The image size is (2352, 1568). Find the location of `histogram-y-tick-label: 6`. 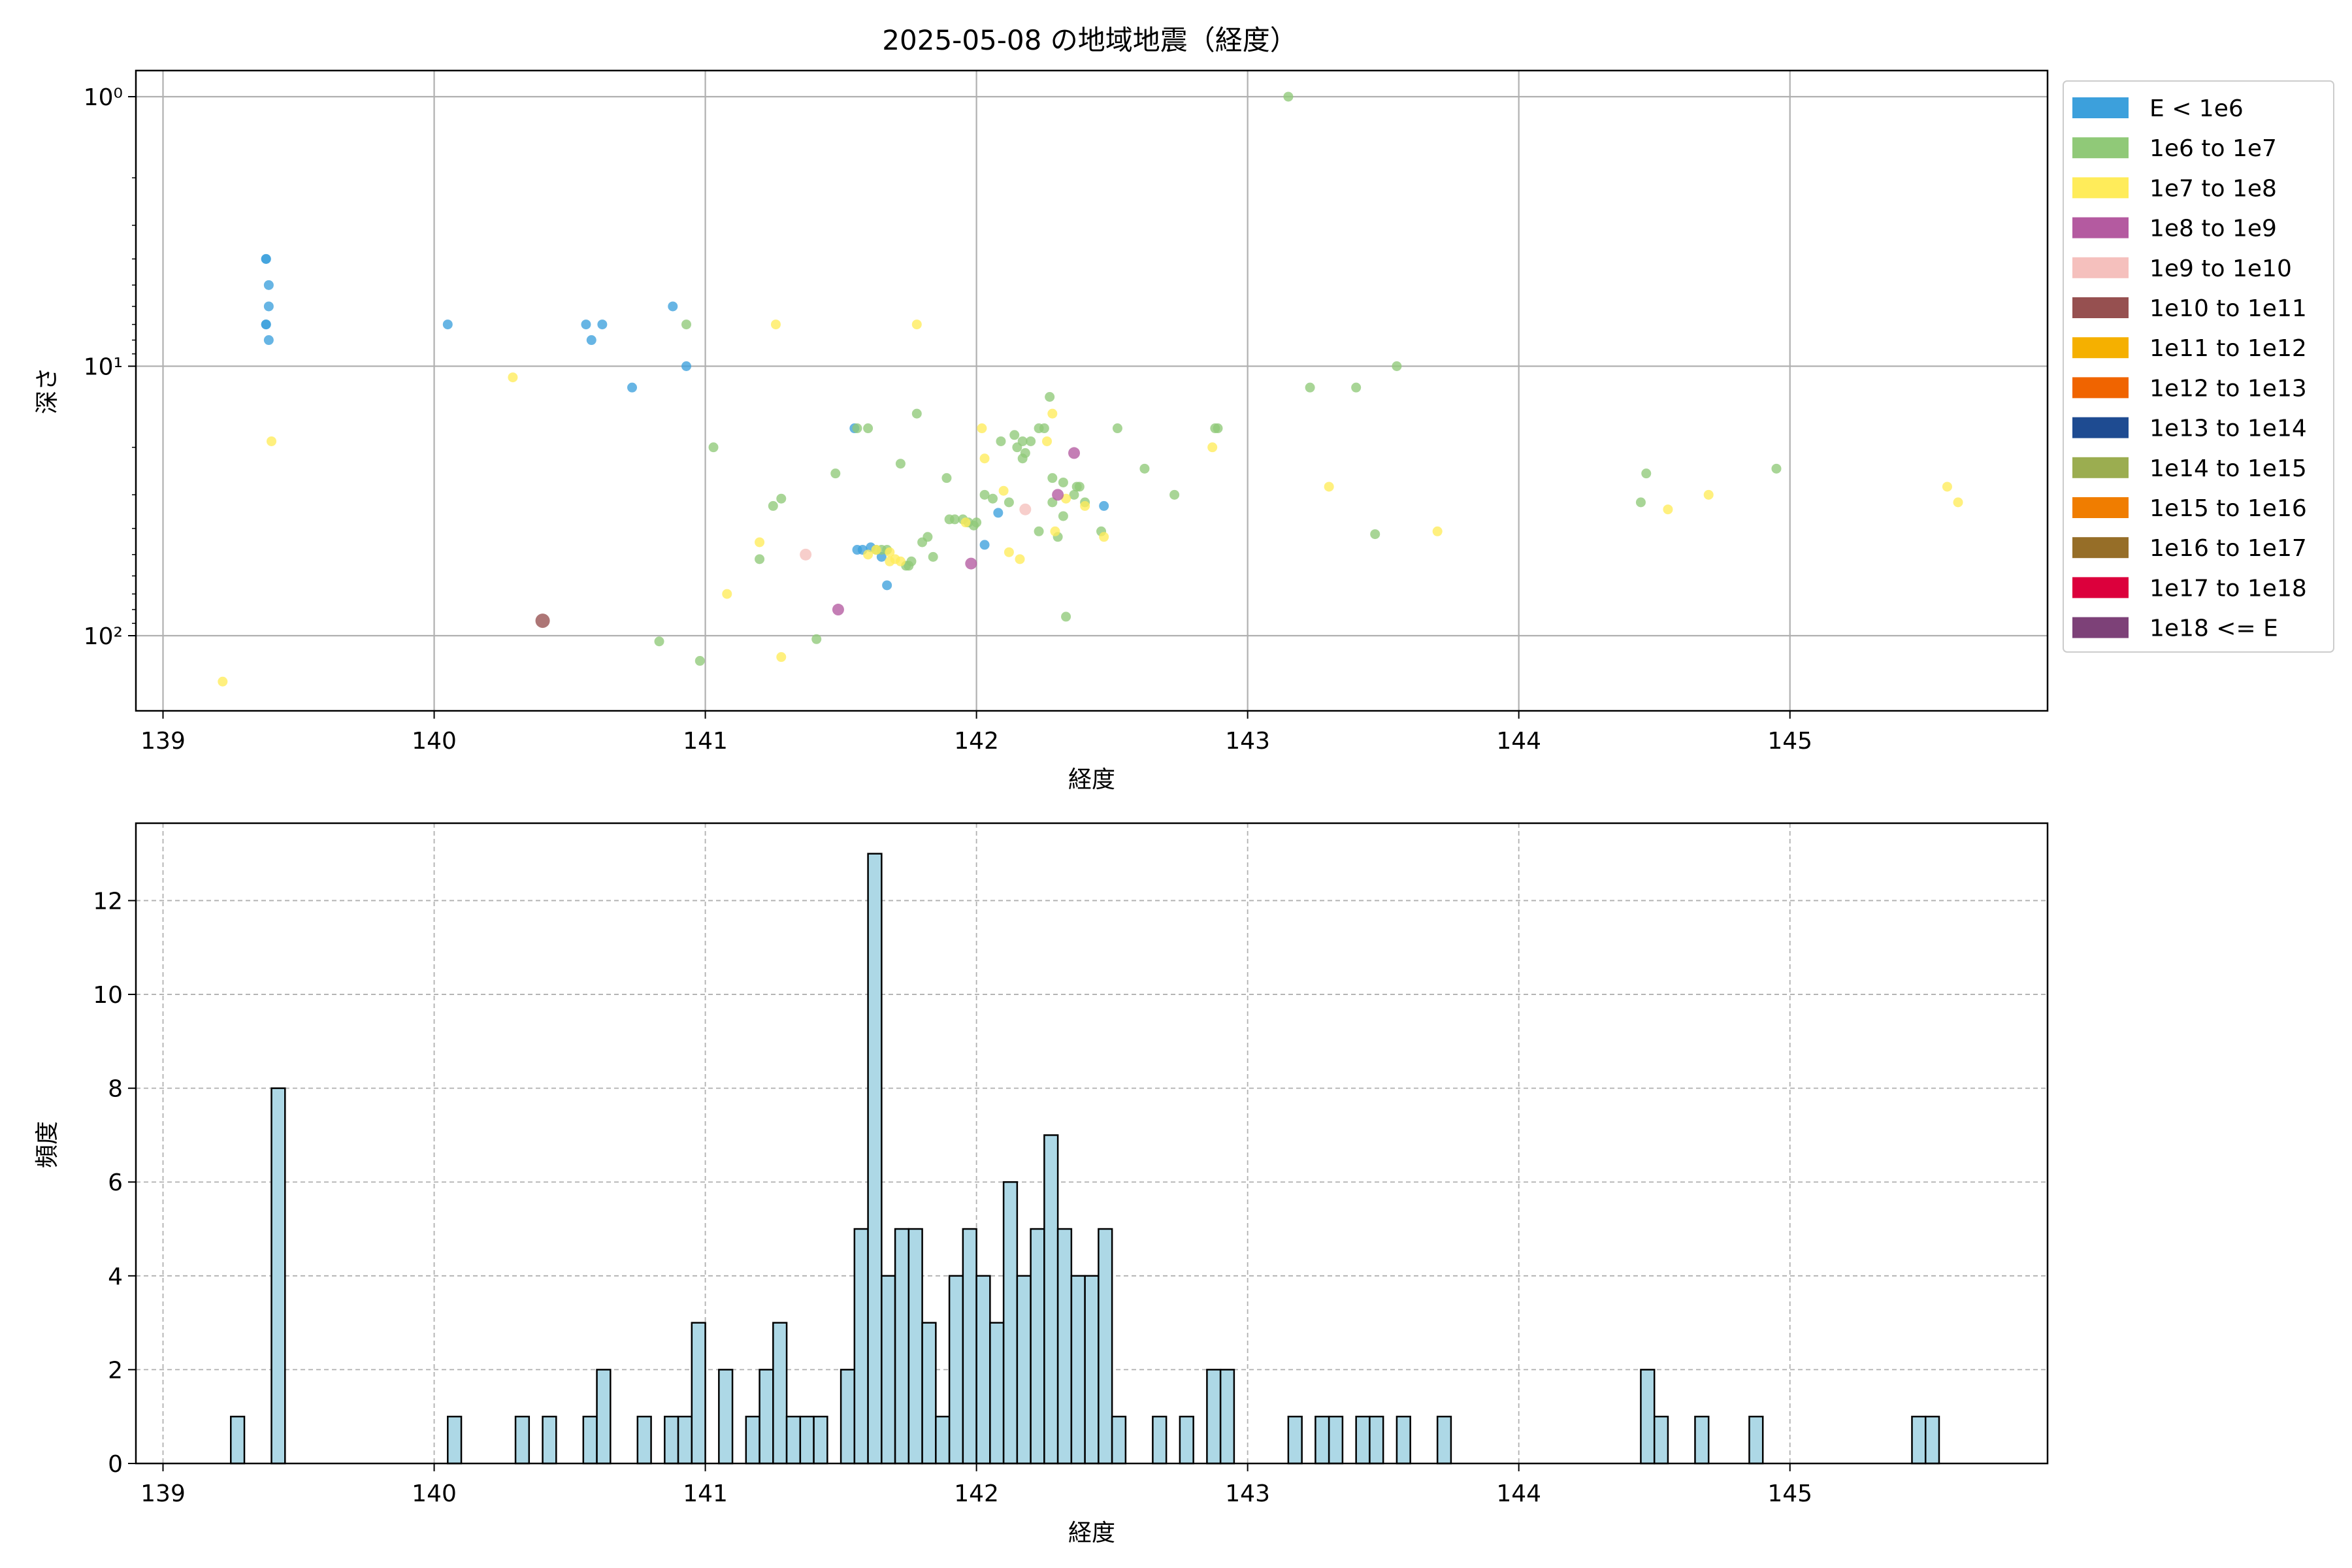

histogram-y-tick-label: 6 is located at coordinates (115, 1182).